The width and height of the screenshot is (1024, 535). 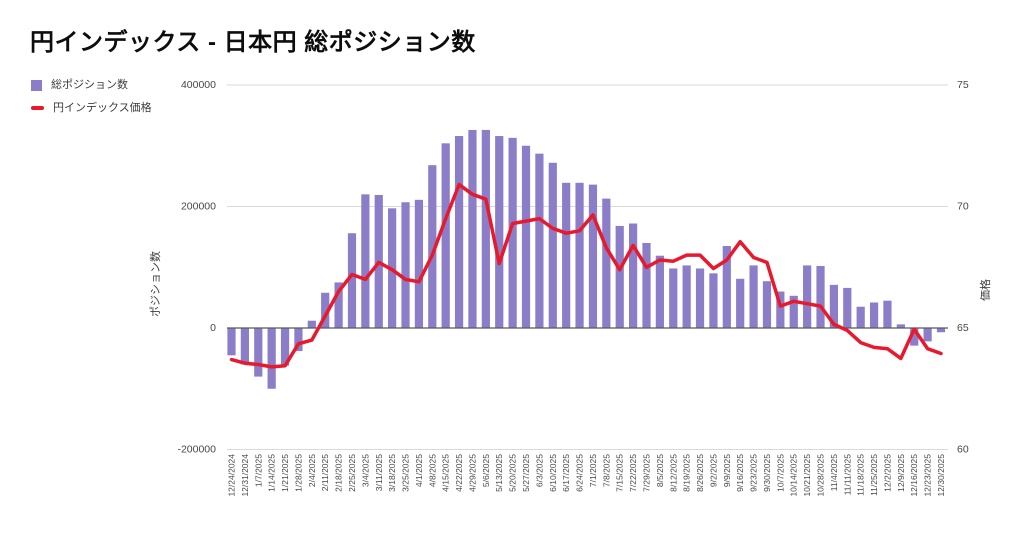 I want to click on legend-label-total-positions: 総ポジション数, so click(x=89, y=85).